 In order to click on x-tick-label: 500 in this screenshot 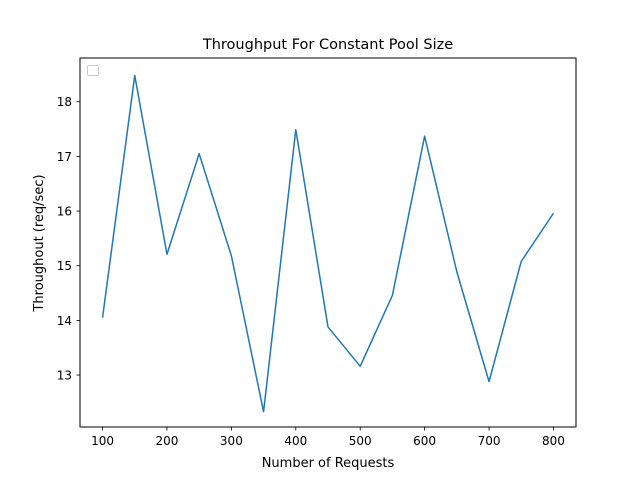, I will do `click(360, 441)`.